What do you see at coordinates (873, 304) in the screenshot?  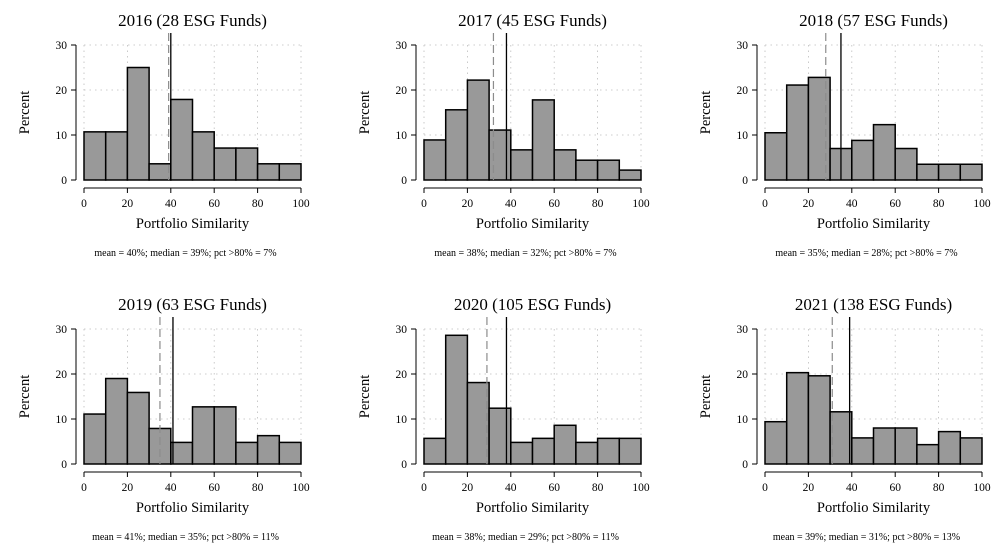 I see `panel-title: 2021 (138 ESG Funds)` at bounding box center [873, 304].